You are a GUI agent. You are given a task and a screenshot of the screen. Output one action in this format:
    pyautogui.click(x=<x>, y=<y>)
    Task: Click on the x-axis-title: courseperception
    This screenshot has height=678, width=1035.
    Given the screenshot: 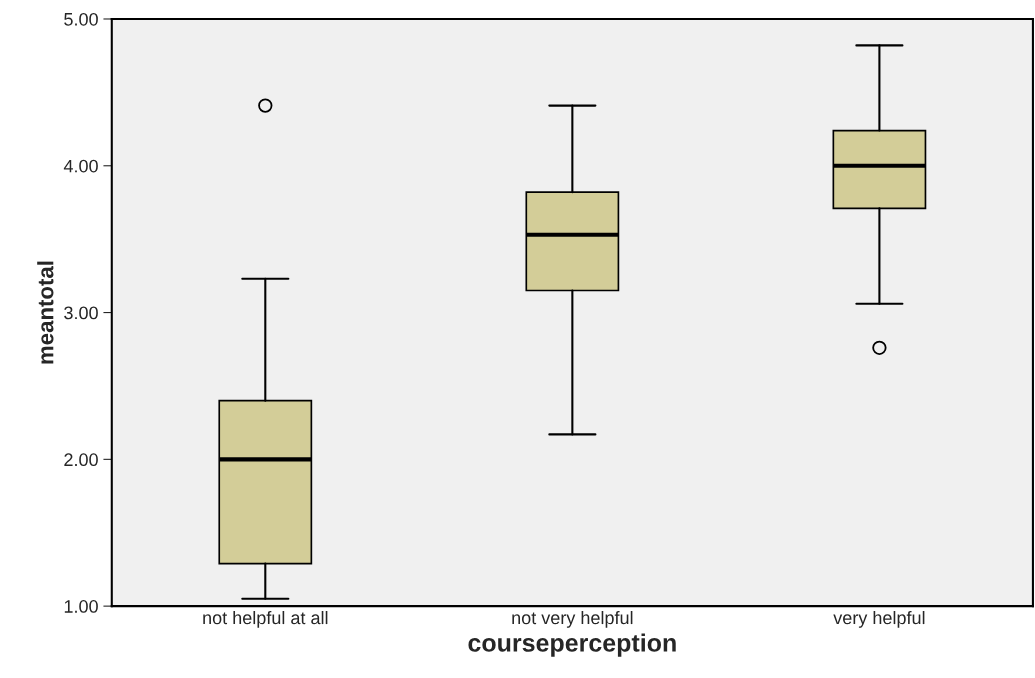 What is the action you would take?
    pyautogui.click(x=572, y=645)
    